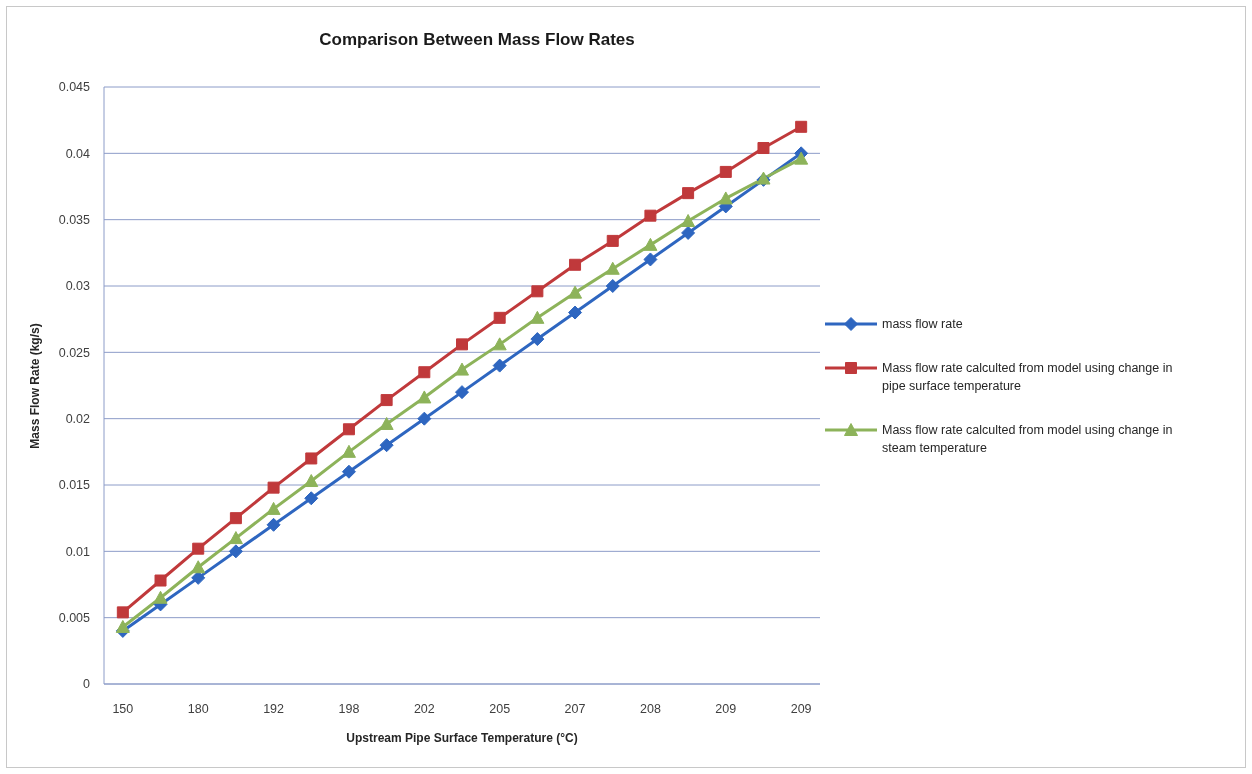  I want to click on x-tick-label: 208, so click(650, 708).